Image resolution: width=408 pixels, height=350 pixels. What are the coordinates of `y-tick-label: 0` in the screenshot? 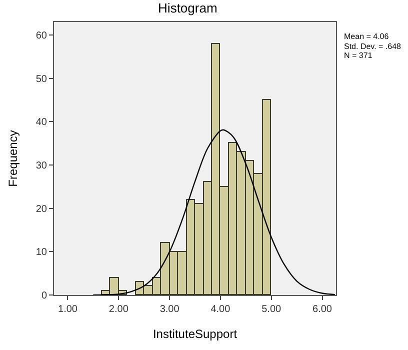 It's located at (44, 296).